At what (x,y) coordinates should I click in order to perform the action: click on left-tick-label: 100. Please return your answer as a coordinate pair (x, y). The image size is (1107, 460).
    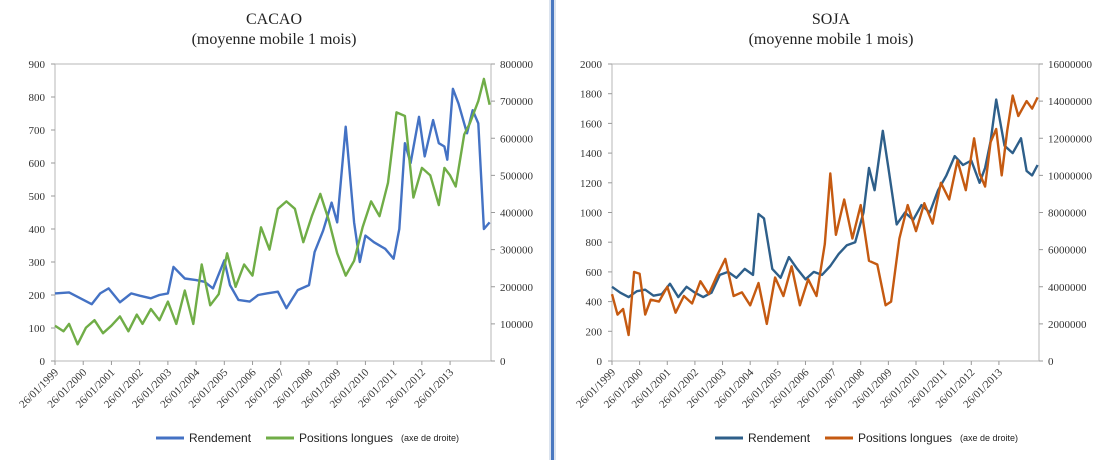
    Looking at the image, I should click on (37, 329).